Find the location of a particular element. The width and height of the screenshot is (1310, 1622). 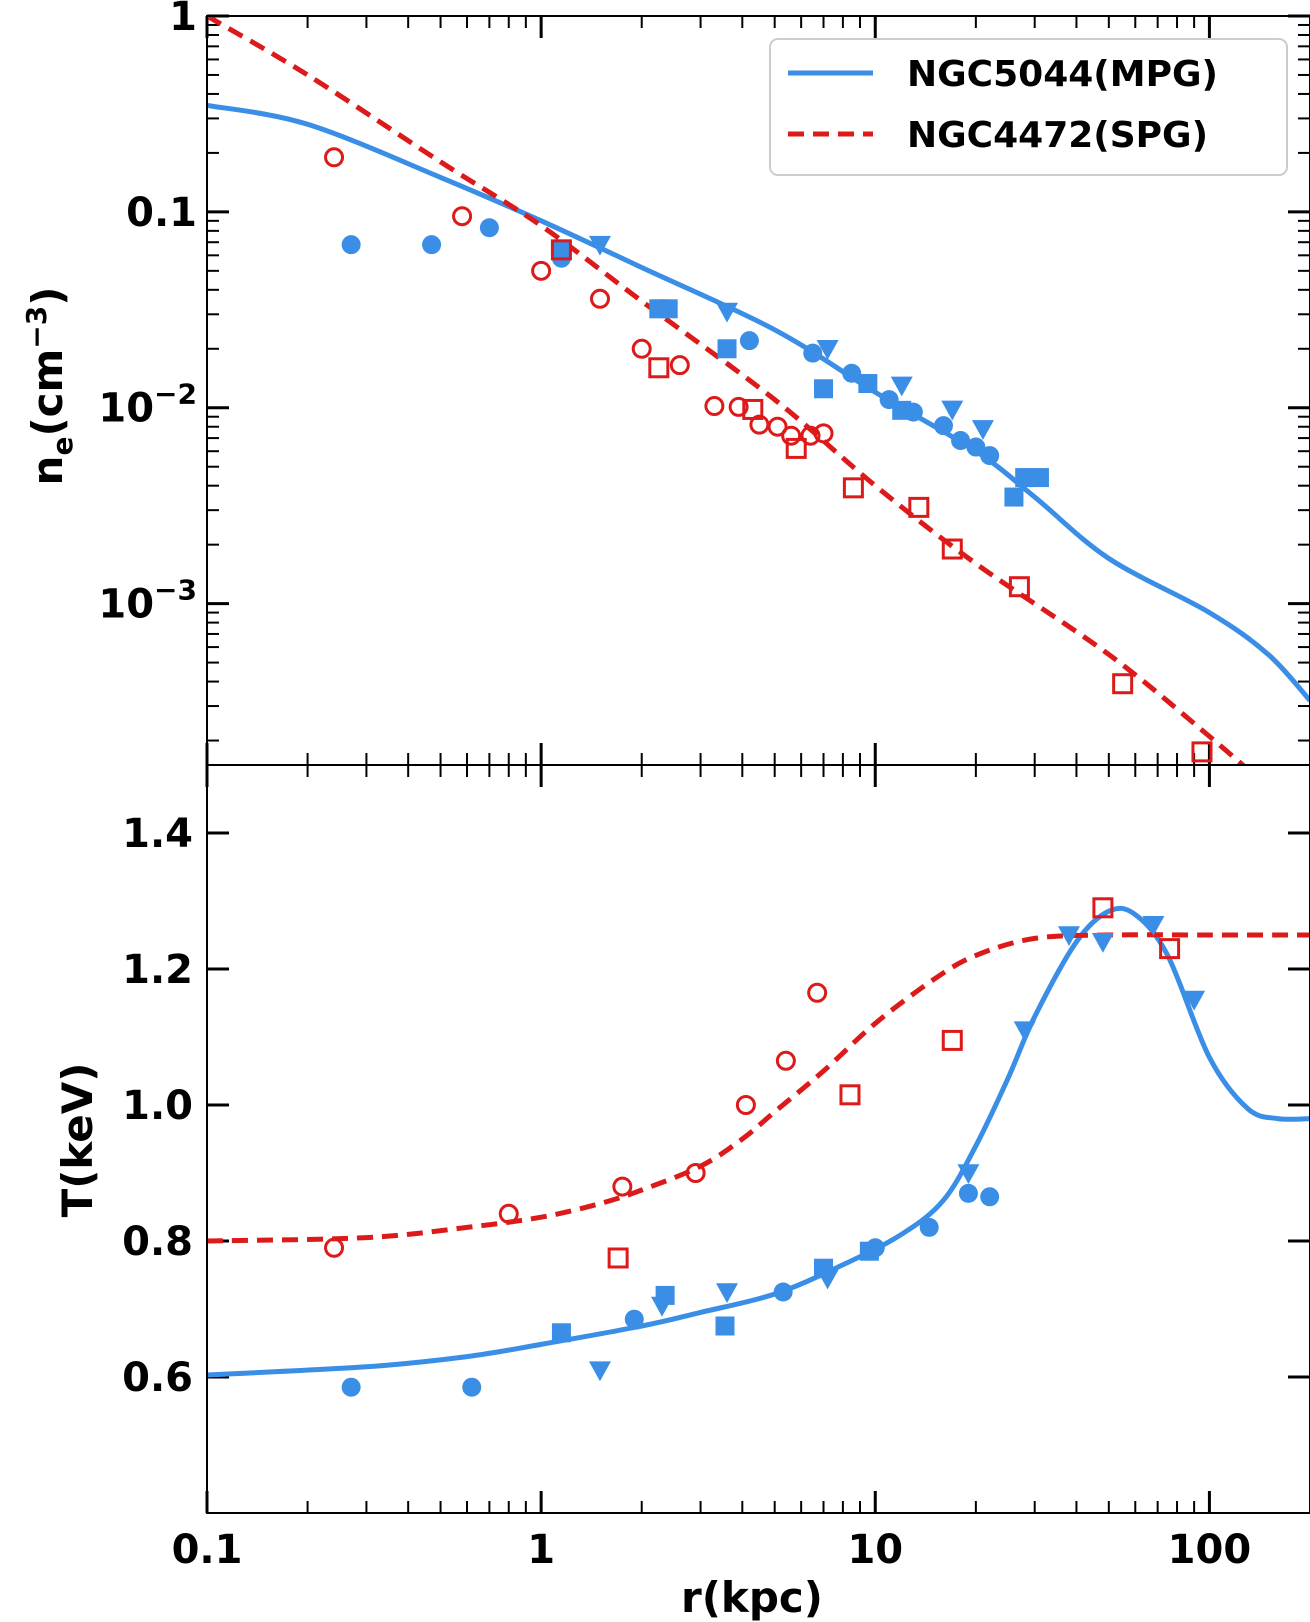

y-tick-label: 0.1 is located at coordinates (161, 213).